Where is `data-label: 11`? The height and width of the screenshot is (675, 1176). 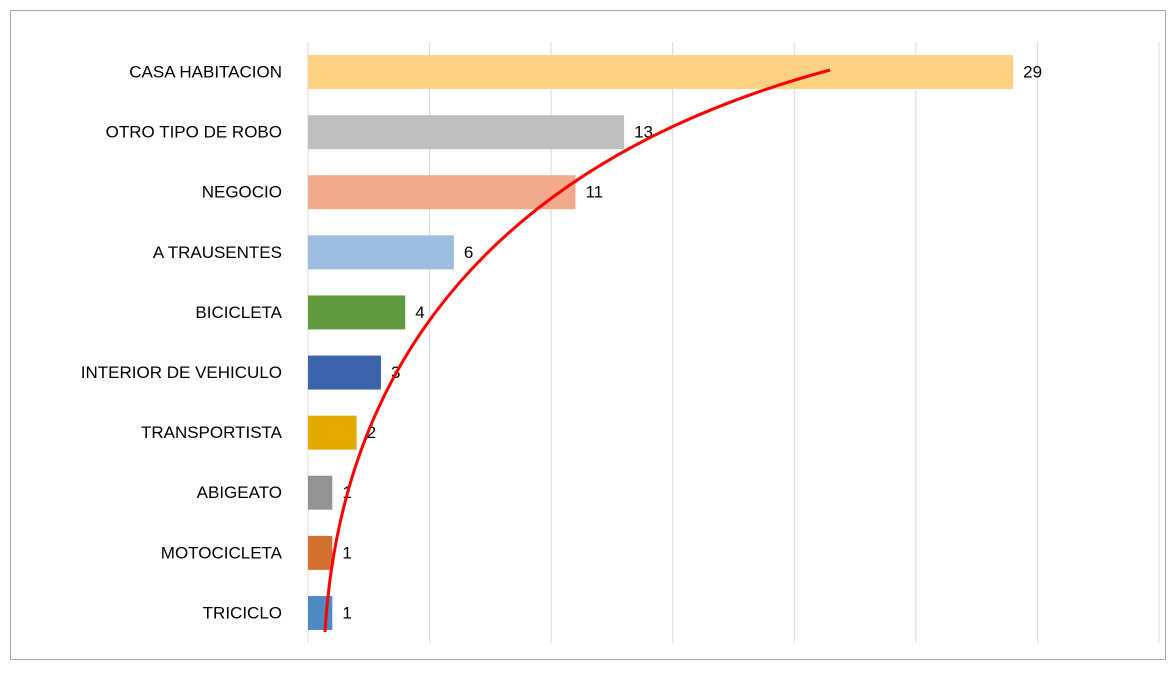
data-label: 11 is located at coordinates (594, 192).